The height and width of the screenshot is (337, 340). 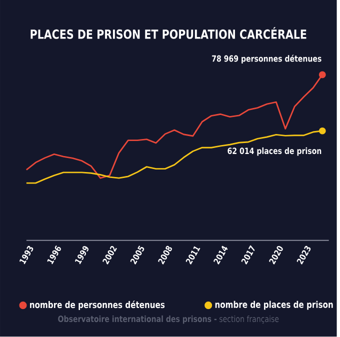 I want to click on legend-label: nombre de personnes détenues, so click(x=97, y=305).